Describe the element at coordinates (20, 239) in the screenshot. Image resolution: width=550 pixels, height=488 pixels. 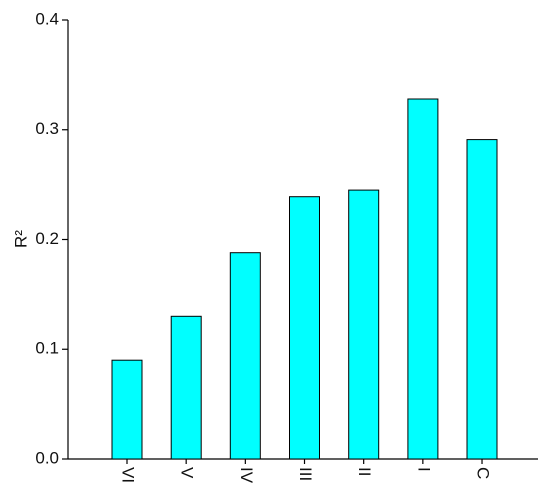
I see `y-axis-title: R²` at that location.